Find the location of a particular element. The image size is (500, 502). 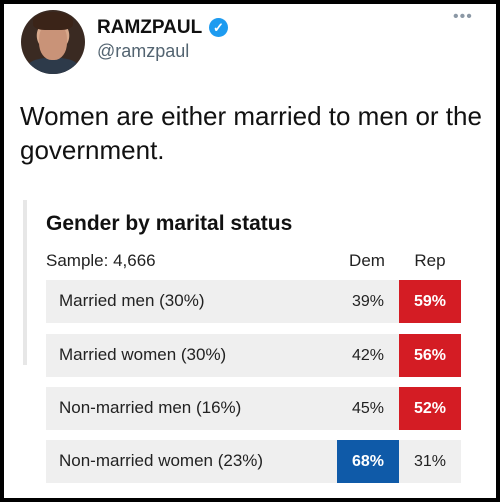

card-divider is located at coordinates (25, 282).